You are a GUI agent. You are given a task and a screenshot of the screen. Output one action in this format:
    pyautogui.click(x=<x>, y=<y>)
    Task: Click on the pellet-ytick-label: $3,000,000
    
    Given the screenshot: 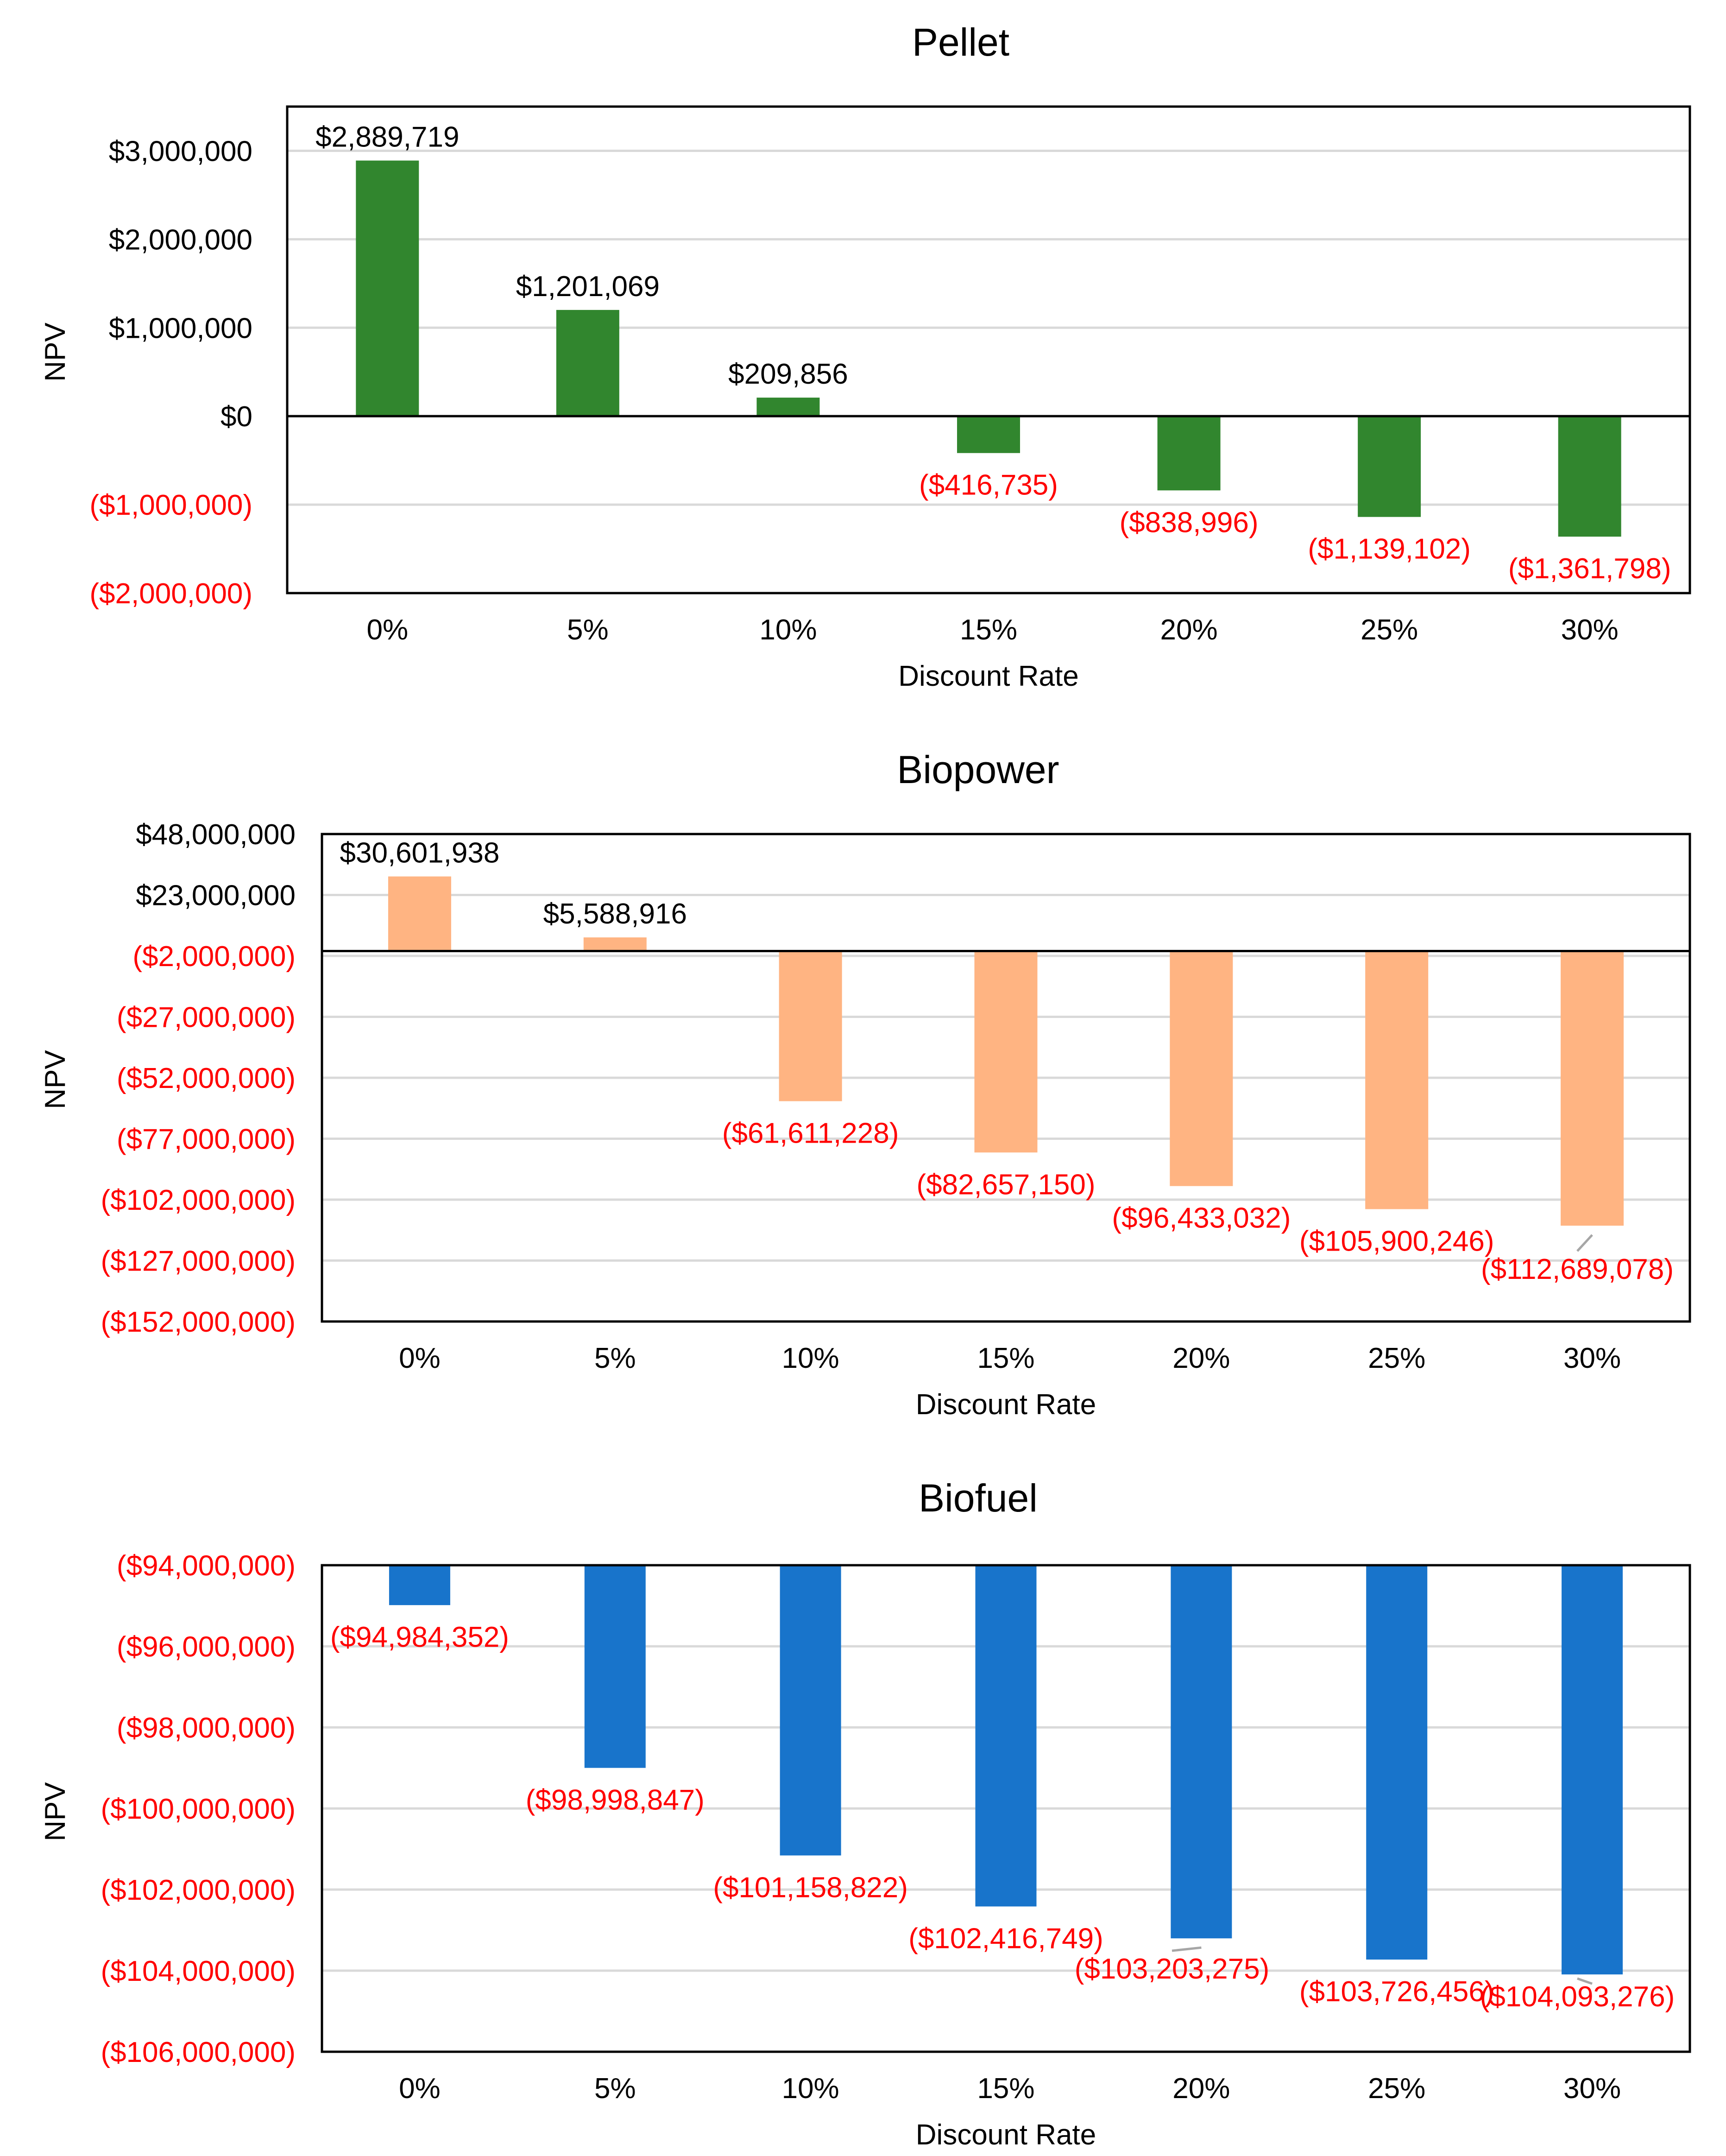 What is the action you would take?
    pyautogui.click(x=180, y=151)
    